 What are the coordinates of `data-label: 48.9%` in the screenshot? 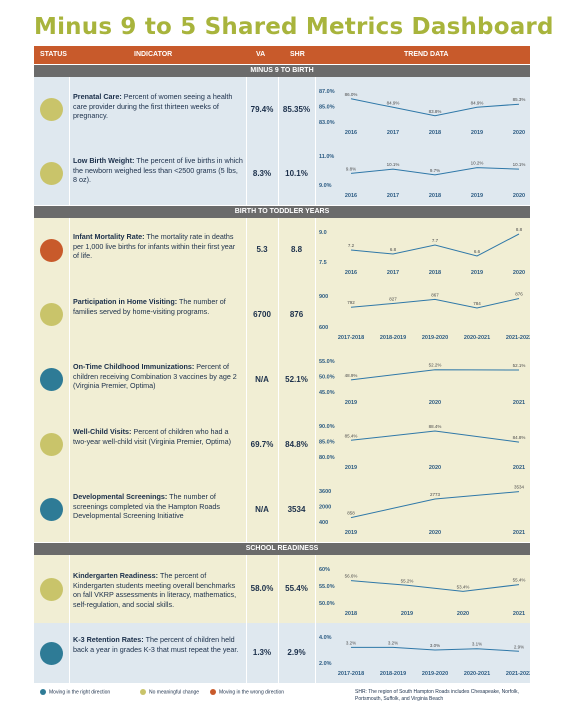 It's located at (351, 375).